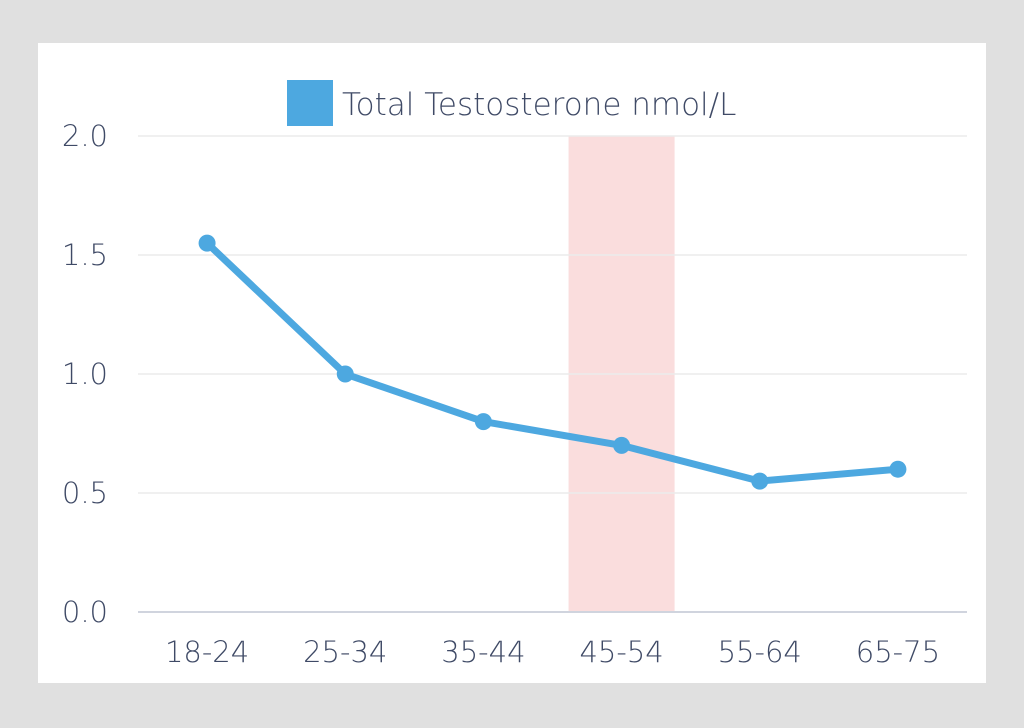  What do you see at coordinates (898, 652) in the screenshot?
I see `x-tick-label: 65-75` at bounding box center [898, 652].